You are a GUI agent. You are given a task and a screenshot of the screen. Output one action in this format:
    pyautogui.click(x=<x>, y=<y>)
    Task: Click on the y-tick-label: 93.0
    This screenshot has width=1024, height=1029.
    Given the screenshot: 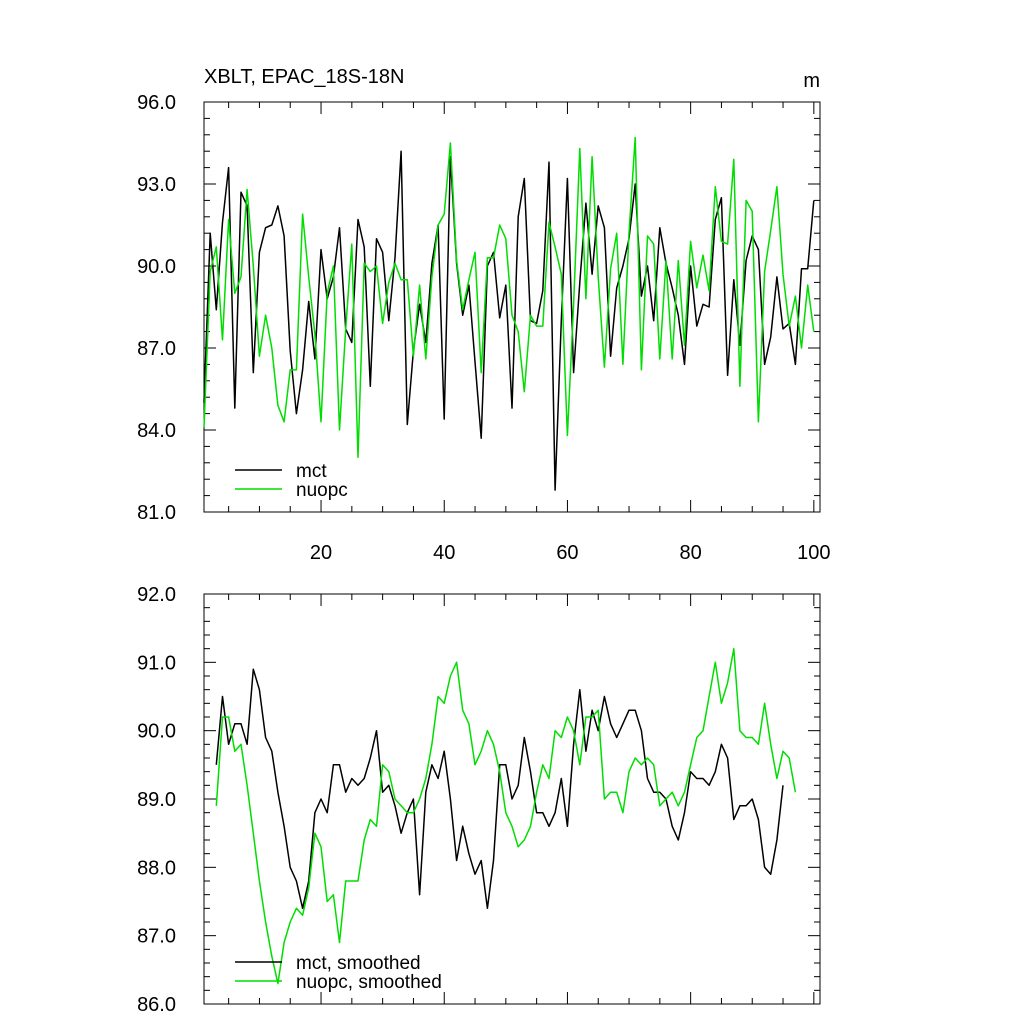 What is the action you would take?
    pyautogui.click(x=156, y=185)
    